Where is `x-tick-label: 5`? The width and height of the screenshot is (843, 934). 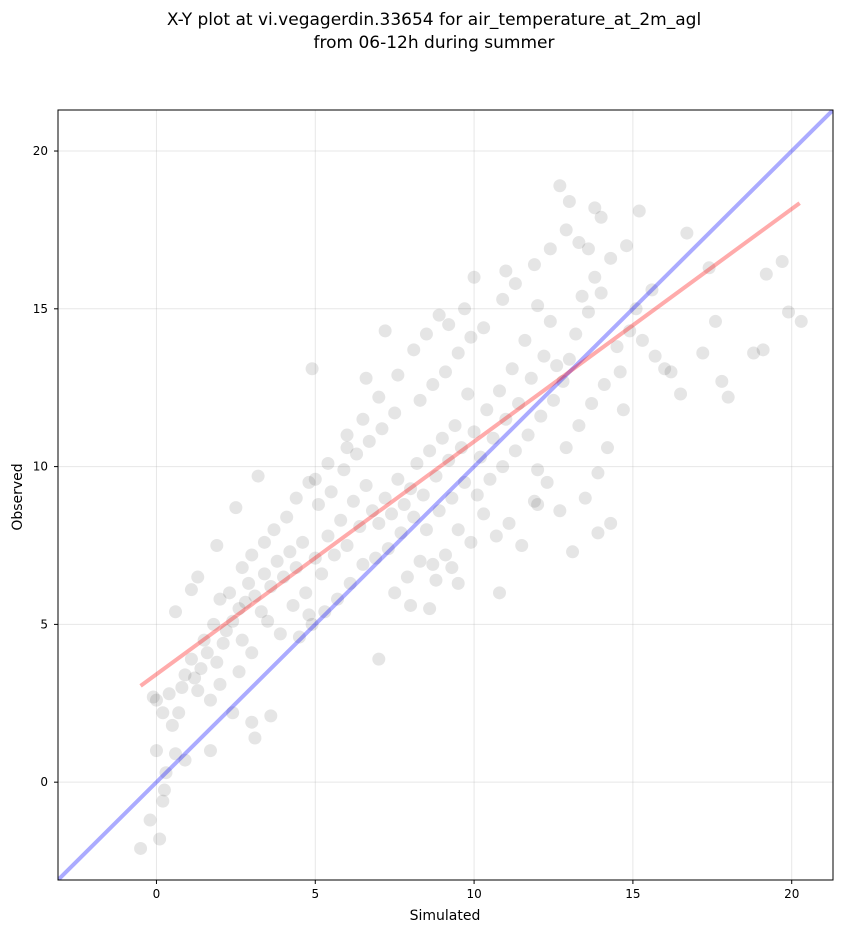 x-tick-label: 5 is located at coordinates (315, 894).